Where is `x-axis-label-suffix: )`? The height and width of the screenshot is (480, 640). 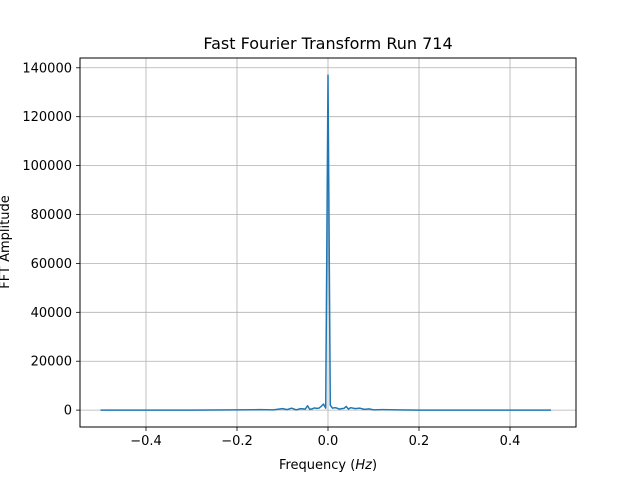 x-axis-label-suffix: ) is located at coordinates (374, 465).